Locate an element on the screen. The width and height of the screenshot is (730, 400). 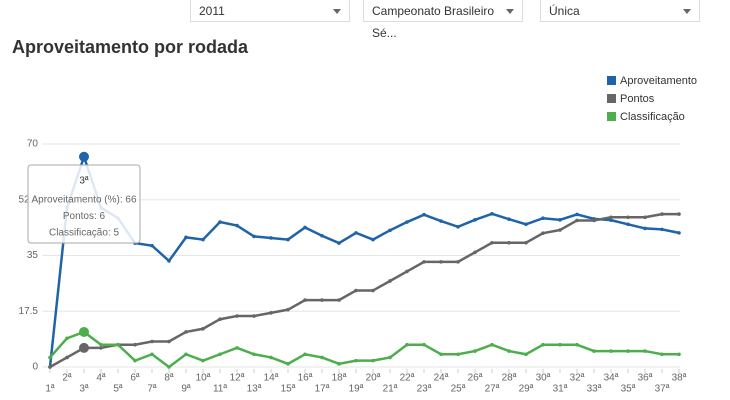
y-tick-label: 35 is located at coordinates (33, 255).